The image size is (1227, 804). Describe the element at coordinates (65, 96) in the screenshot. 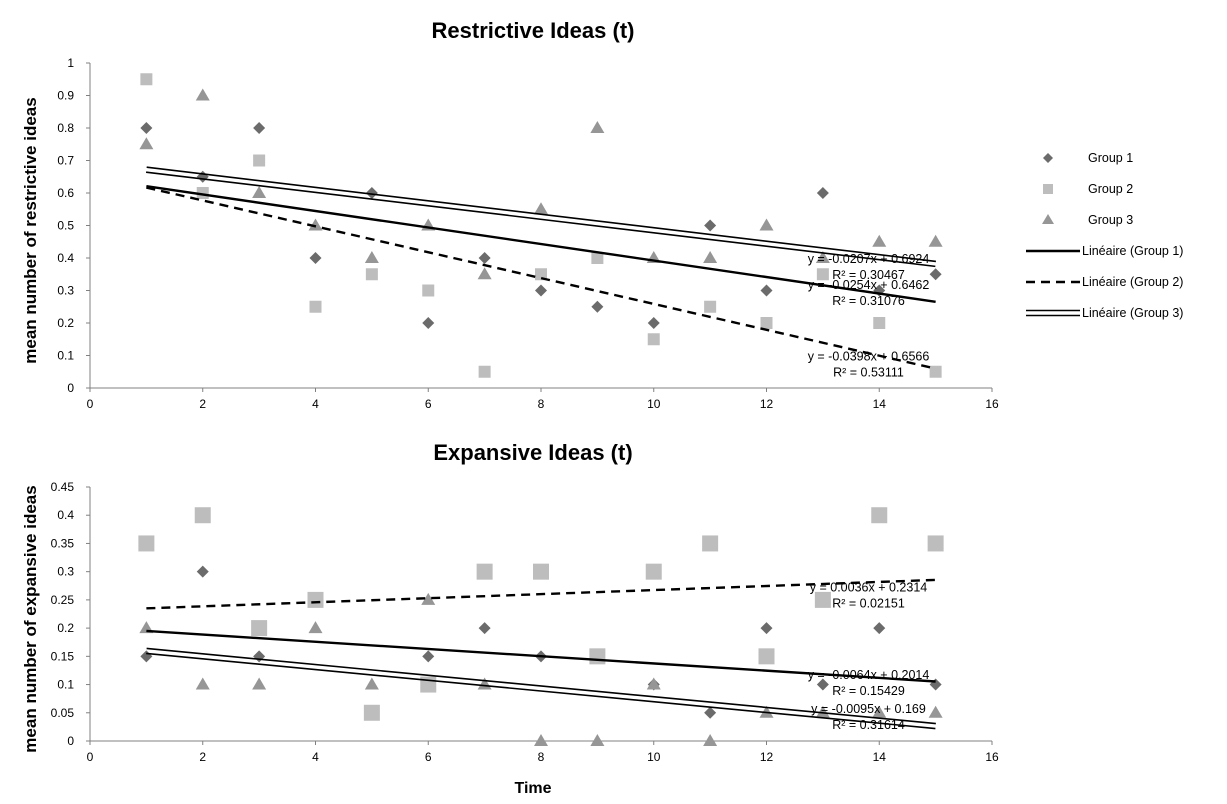

I see `y-tick-label: 0.9` at that location.